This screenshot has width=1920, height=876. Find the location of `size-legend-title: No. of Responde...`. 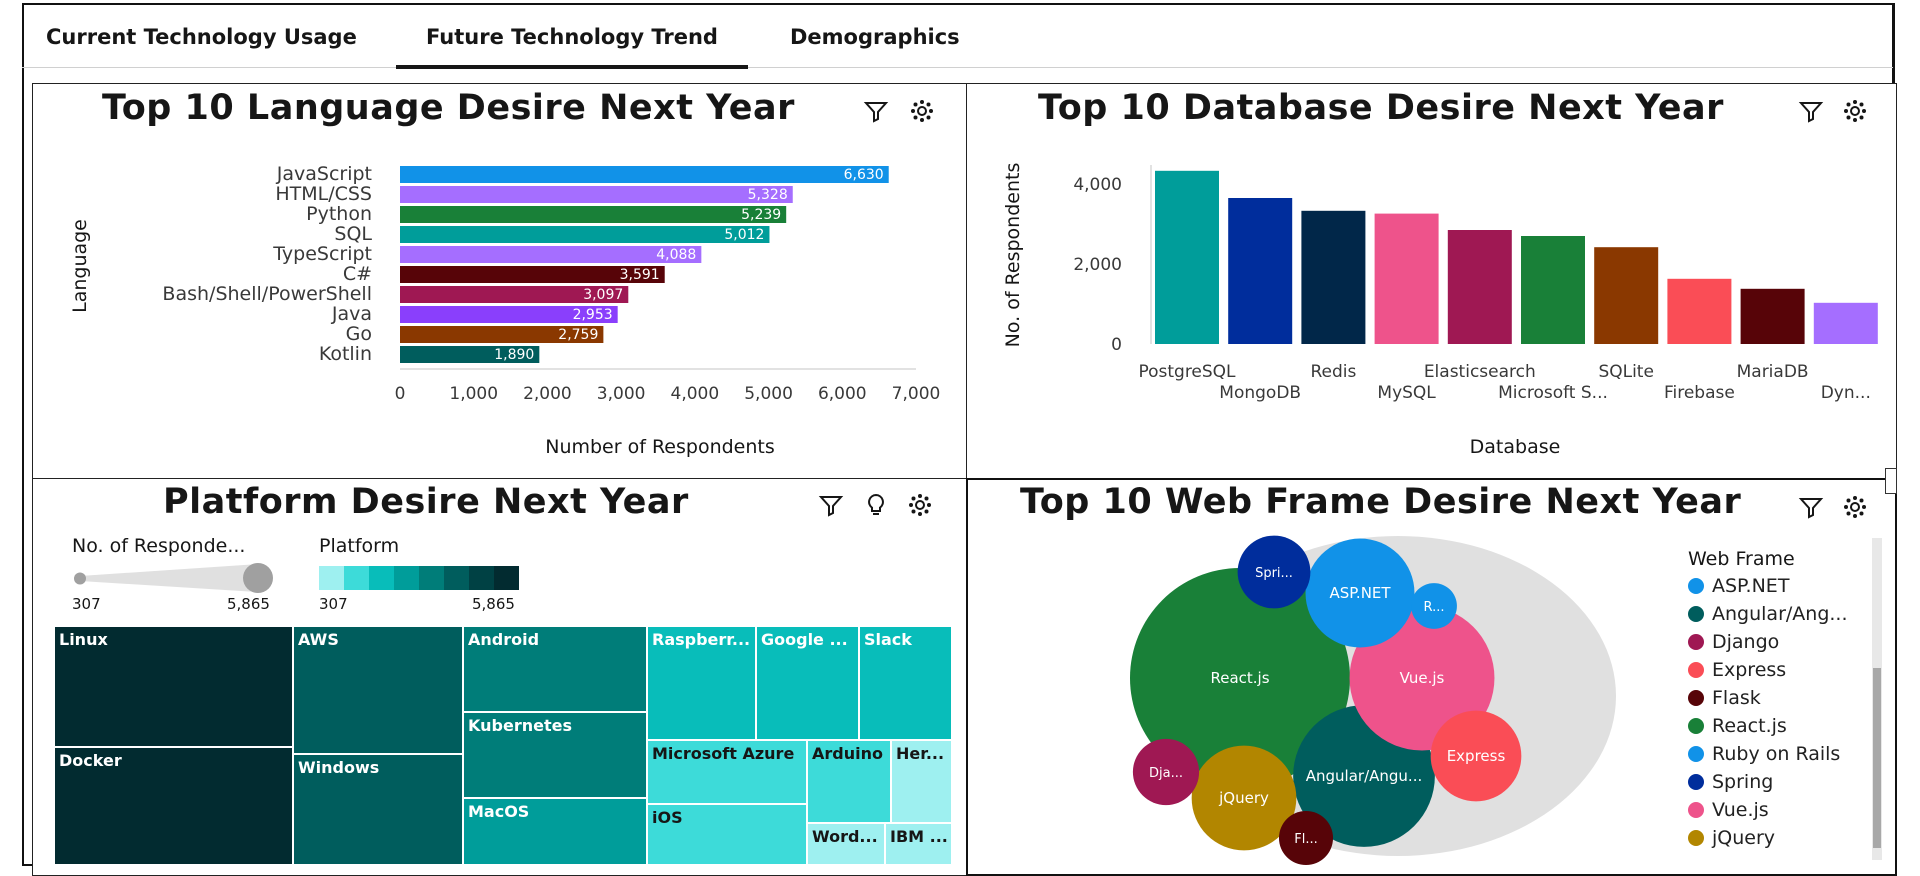

size-legend-title: No. of Responde... is located at coordinates (159, 546).